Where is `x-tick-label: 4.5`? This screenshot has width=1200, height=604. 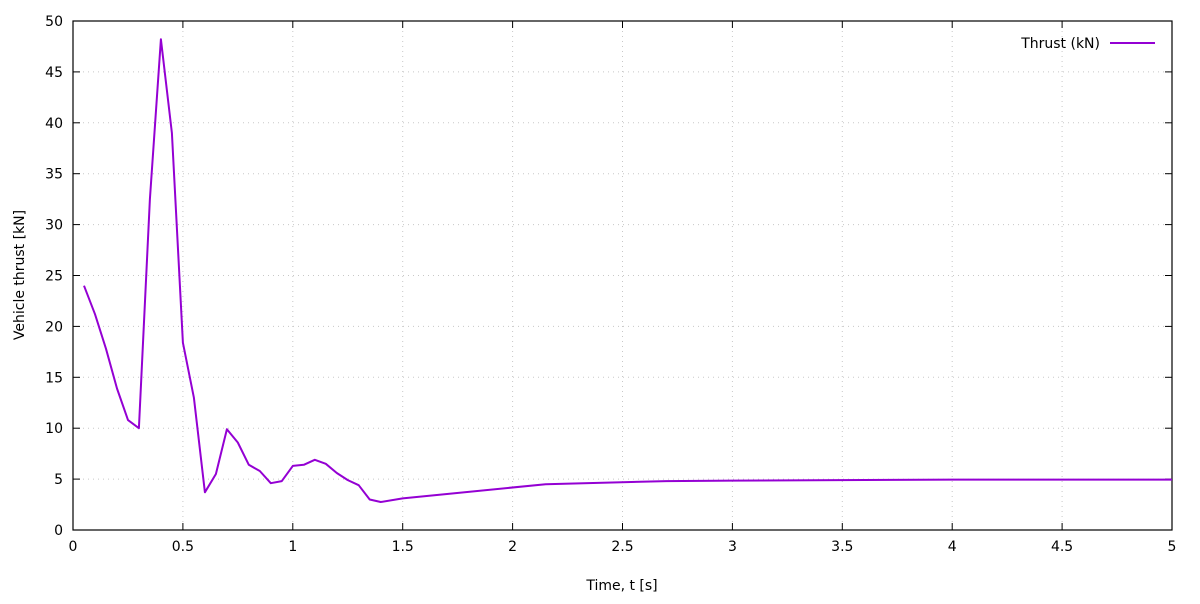 x-tick-label: 4.5 is located at coordinates (1062, 547).